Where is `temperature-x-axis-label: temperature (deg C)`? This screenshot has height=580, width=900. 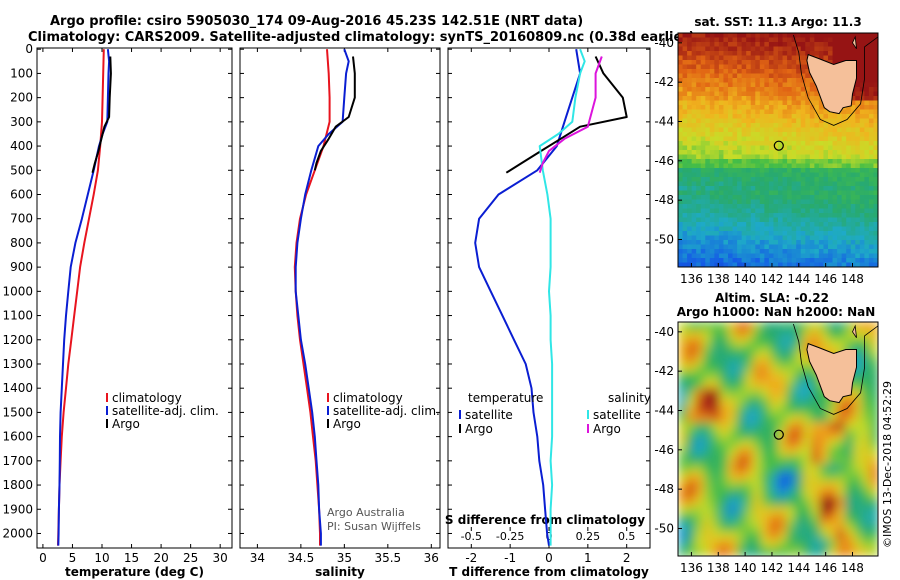 temperature-x-axis-label: temperature (deg C) is located at coordinates (134, 572).